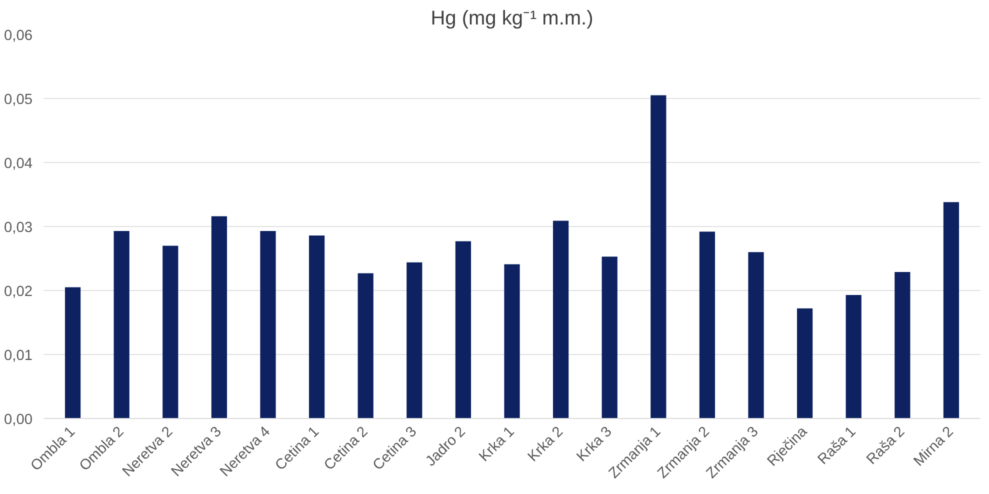 Image resolution: width=989 pixels, height=494 pixels. What do you see at coordinates (18, 420) in the screenshot?
I see `y-tick-label: 0,00` at bounding box center [18, 420].